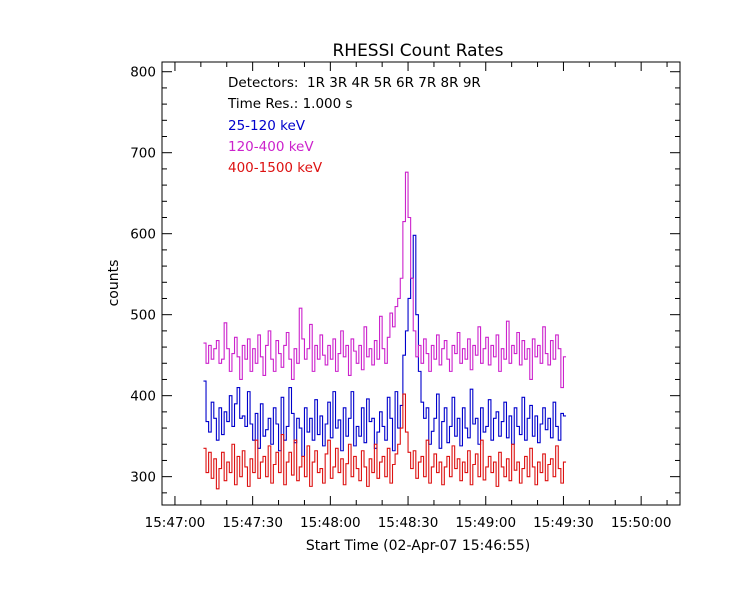  I want to click on x-tick-label: 15:49:30, so click(563, 523).